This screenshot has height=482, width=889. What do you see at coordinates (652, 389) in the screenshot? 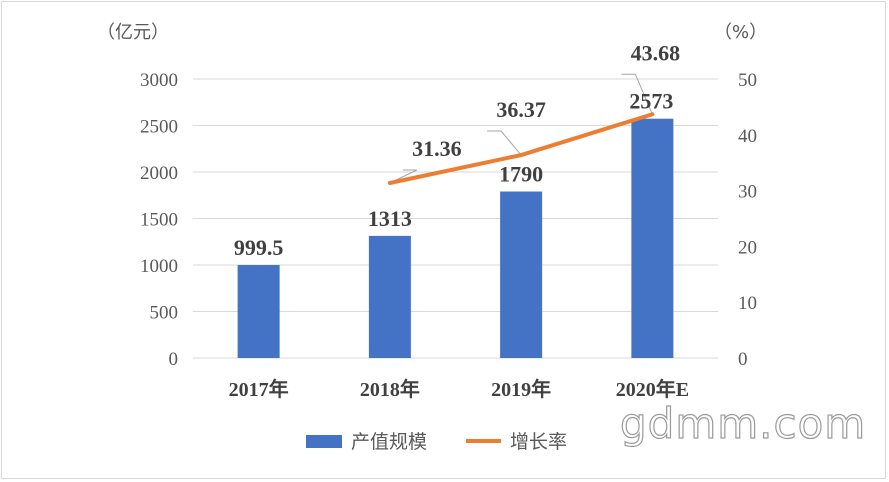
I see `category-label: 2020年E` at bounding box center [652, 389].